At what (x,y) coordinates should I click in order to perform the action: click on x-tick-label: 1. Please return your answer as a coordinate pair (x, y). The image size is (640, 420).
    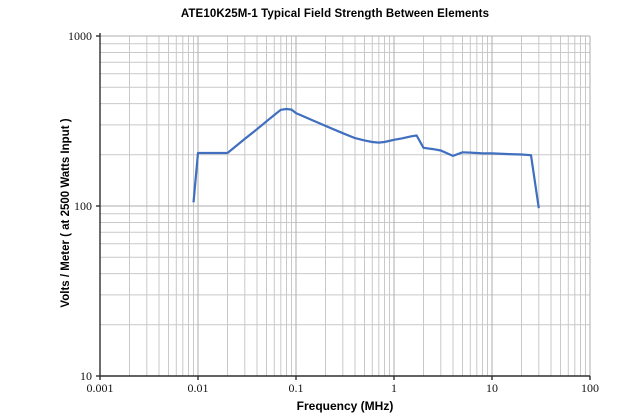
    Looking at the image, I should click on (394, 388).